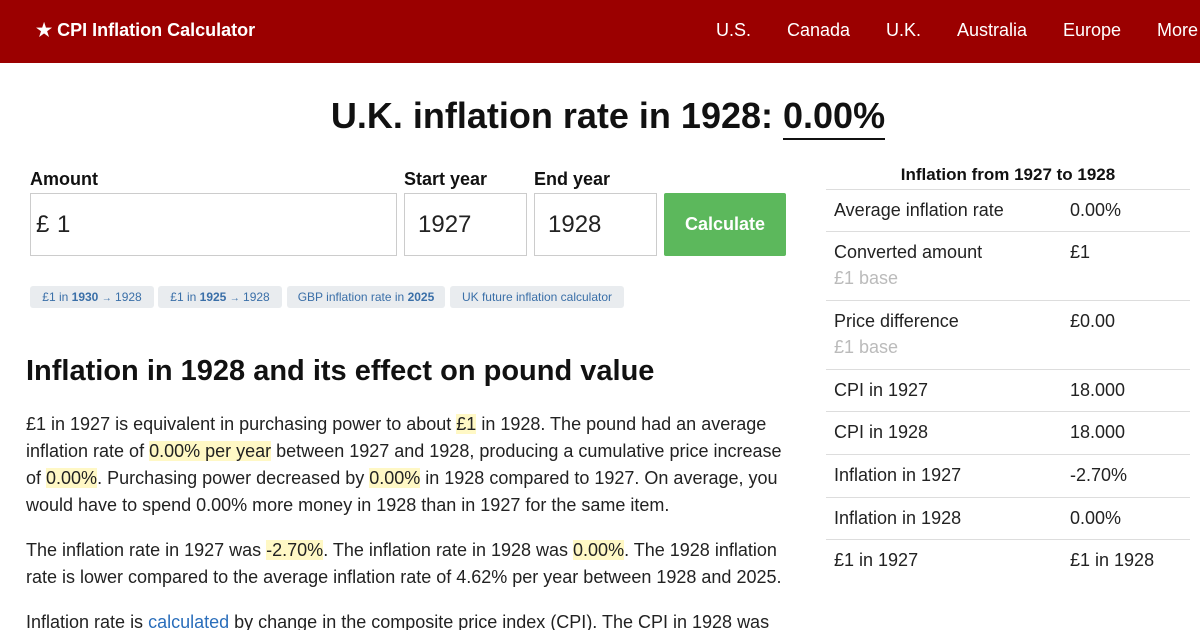 This screenshot has width=1200, height=630. I want to click on nav-link-australia: Australia, so click(992, 30).